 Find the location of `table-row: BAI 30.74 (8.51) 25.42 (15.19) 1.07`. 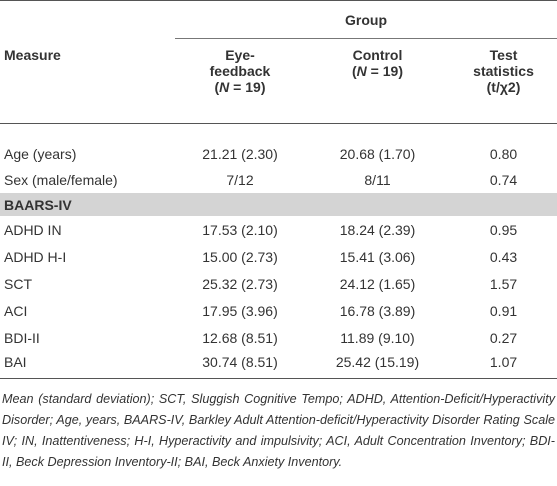

table-row: BAI 30.74 (8.51) 25.42 (15.19) 1.07 is located at coordinates (278, 365).